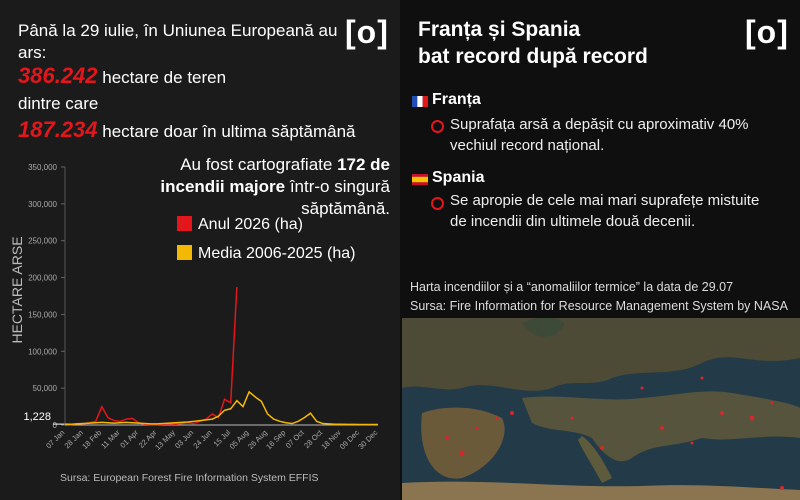 This screenshot has width=800, height=500. I want to click on week-line: 187.234 hectare doar în ultima săptămână, so click(187, 131).